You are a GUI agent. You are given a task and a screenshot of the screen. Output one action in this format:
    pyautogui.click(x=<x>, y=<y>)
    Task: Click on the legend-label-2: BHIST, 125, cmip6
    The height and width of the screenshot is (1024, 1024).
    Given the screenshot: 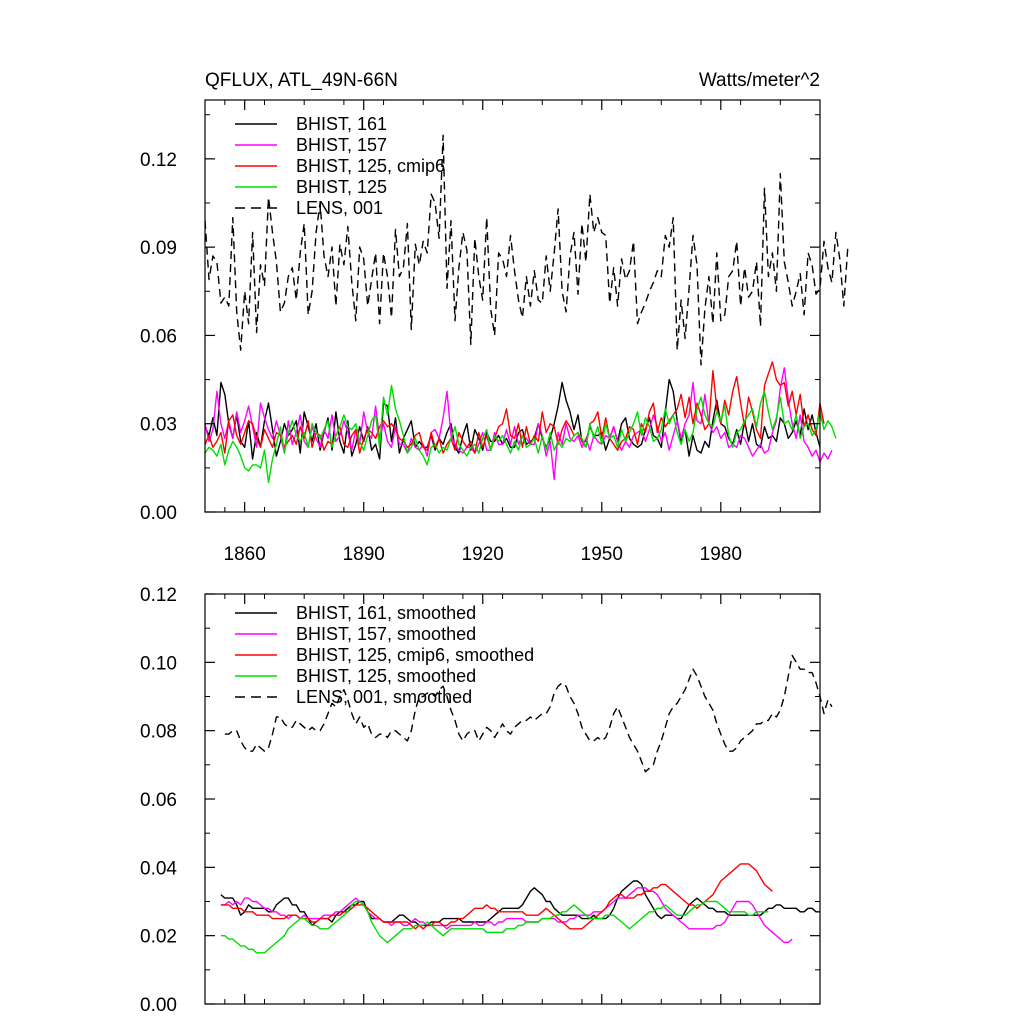 What is the action you would take?
    pyautogui.click(x=370, y=166)
    